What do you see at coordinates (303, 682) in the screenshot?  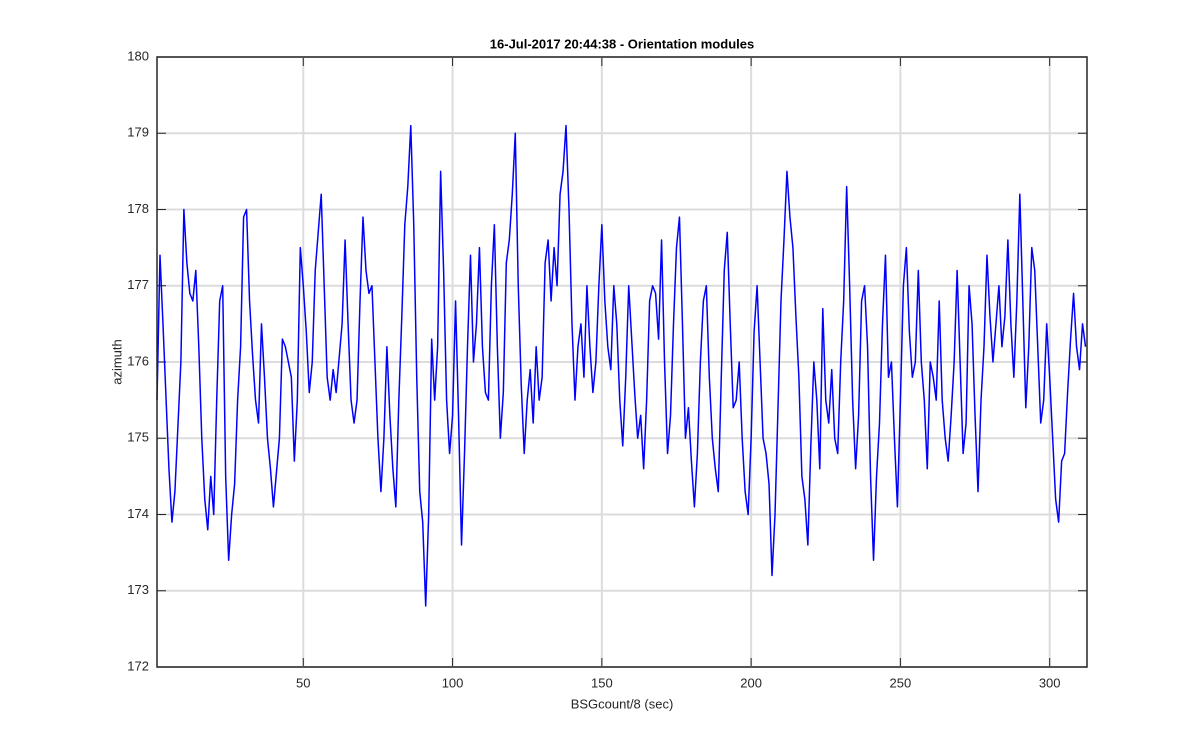 I see `x-tick-label: 50` at bounding box center [303, 682].